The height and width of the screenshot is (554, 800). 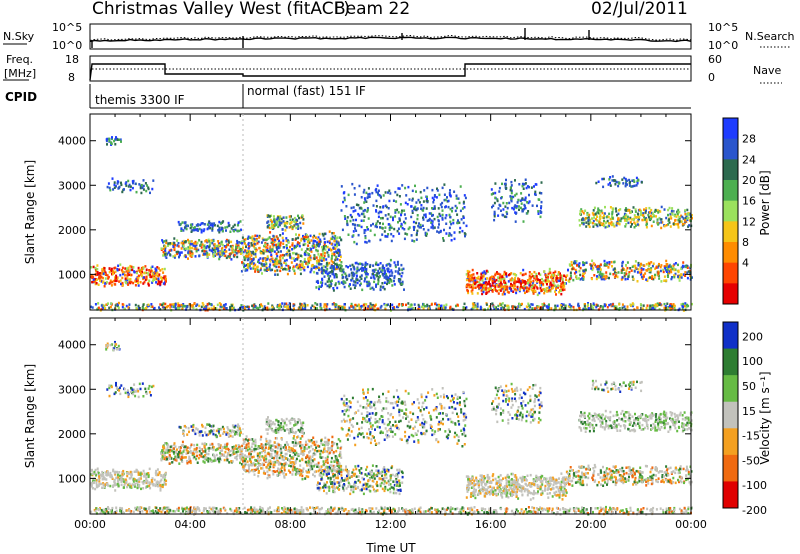 I want to click on power-ylabel: Slant Range [km], so click(x=30, y=212).